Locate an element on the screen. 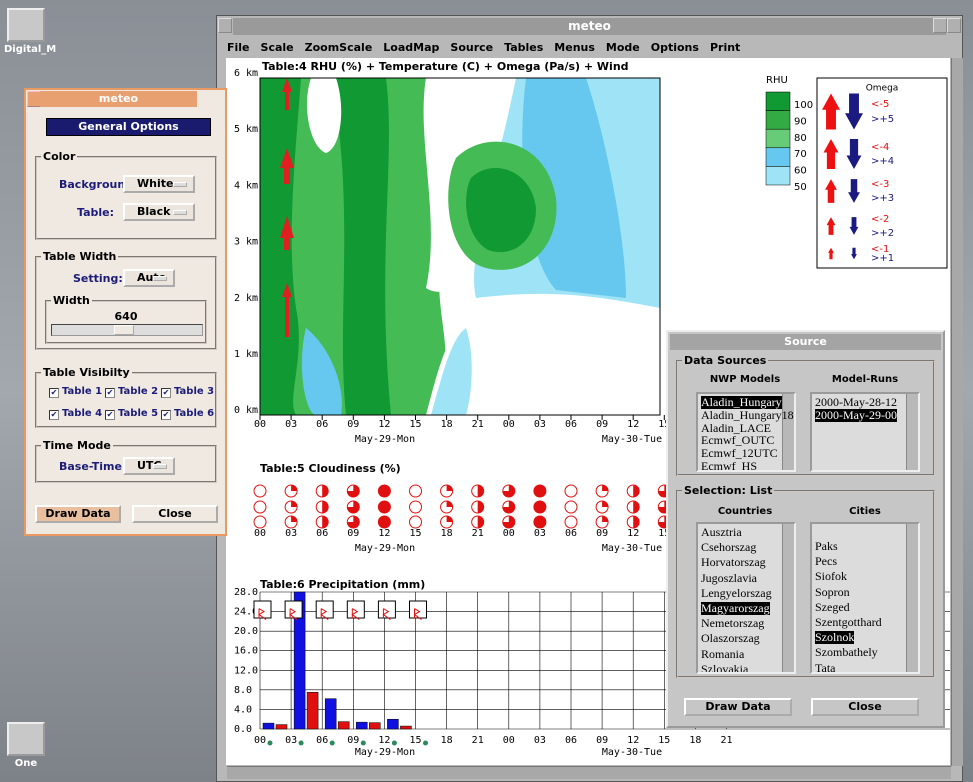 The width and height of the screenshot is (973, 782). checkbox: ✔ Table 6 is located at coordinates (187, 414).